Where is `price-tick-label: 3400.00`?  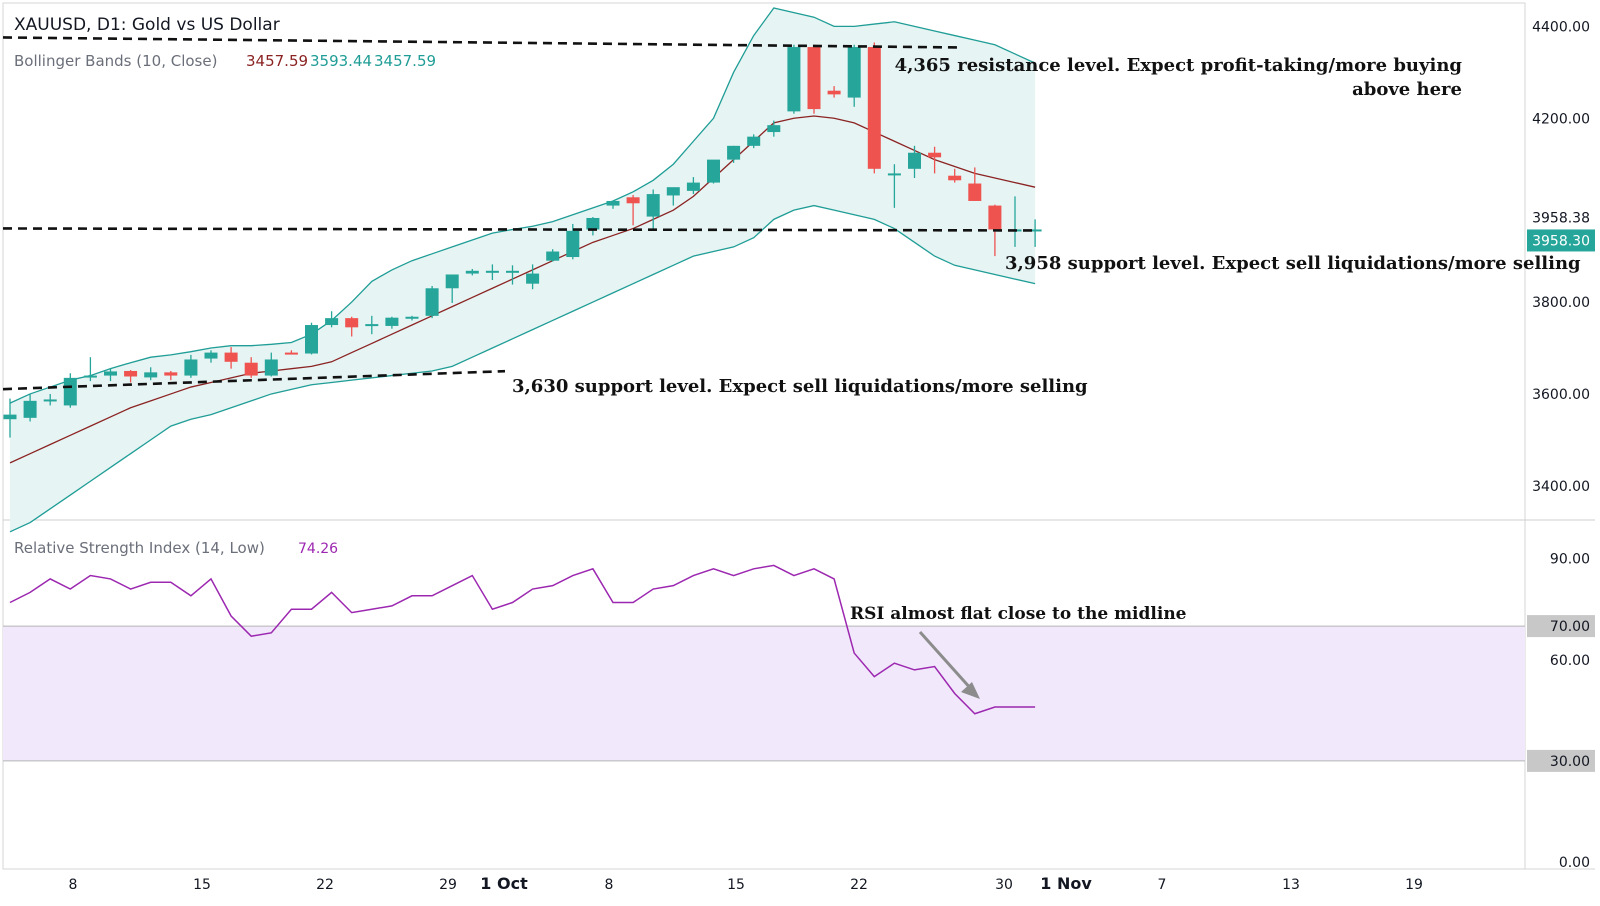 price-tick-label: 3400.00 is located at coordinates (1561, 487).